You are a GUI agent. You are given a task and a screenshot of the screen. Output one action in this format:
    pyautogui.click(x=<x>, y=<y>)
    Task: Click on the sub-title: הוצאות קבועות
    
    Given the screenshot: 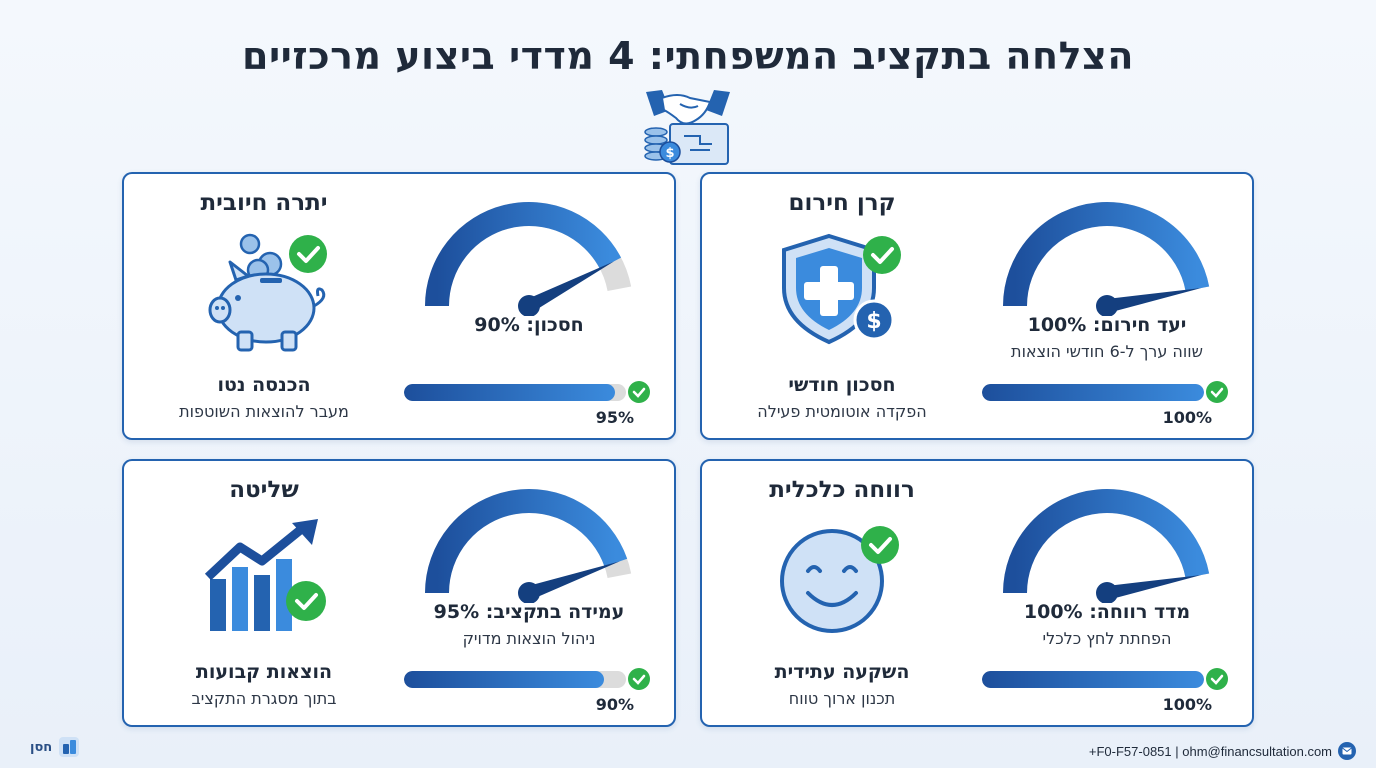 What is the action you would take?
    pyautogui.click(x=264, y=672)
    